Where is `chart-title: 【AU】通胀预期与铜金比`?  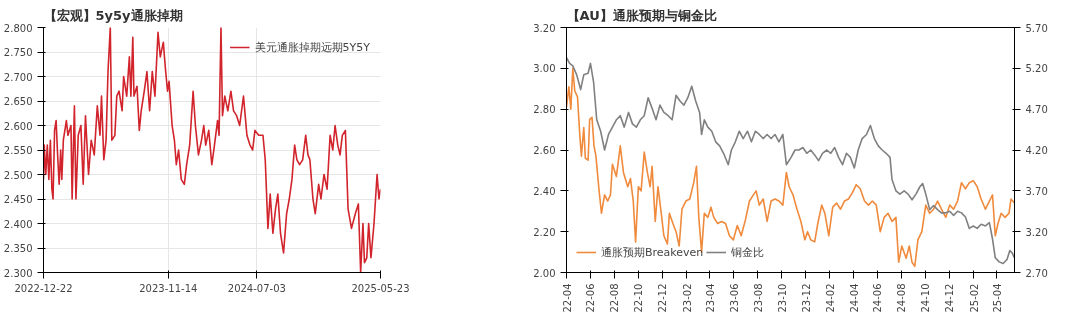
chart-title: 【AU】通胀预期与铜金比 is located at coordinates (641, 15).